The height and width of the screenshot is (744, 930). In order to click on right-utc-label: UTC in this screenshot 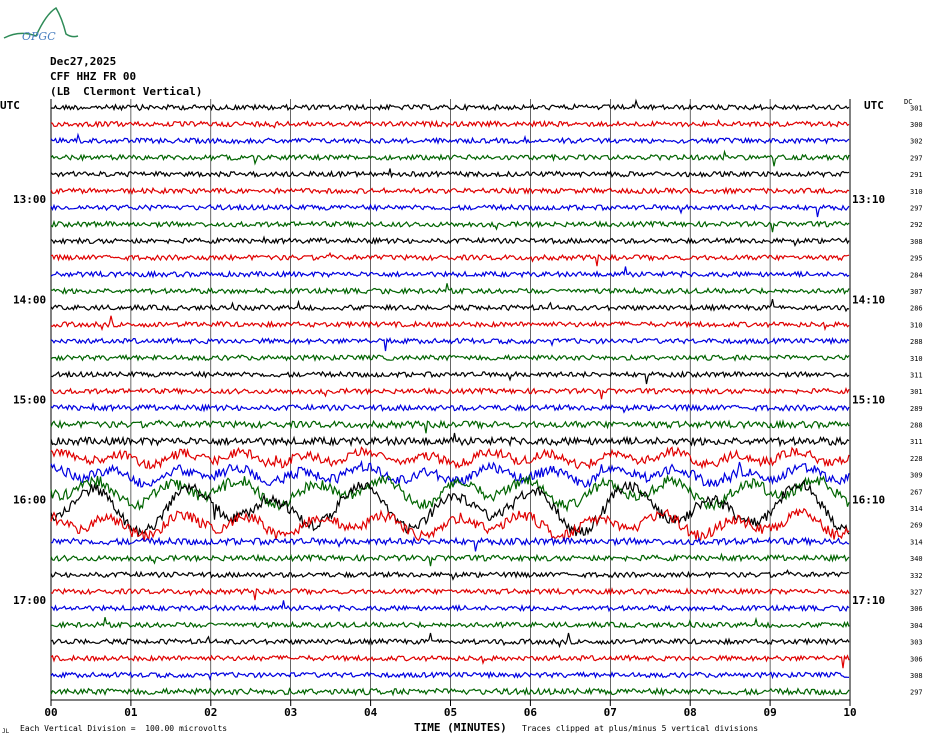, I will do `click(874, 105)`.